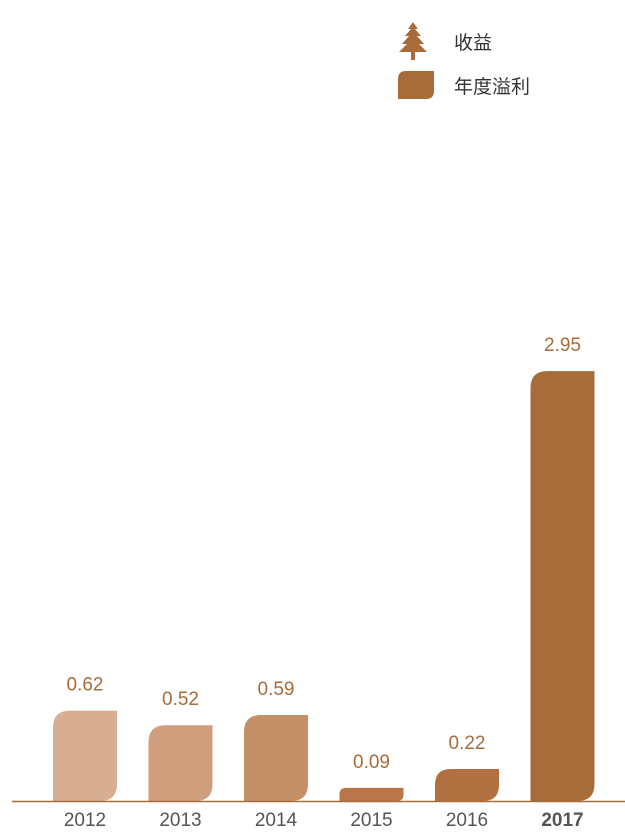 Image resolution: width=625 pixels, height=833 pixels. I want to click on x-tick-label-2013: 2013, so click(180, 820).